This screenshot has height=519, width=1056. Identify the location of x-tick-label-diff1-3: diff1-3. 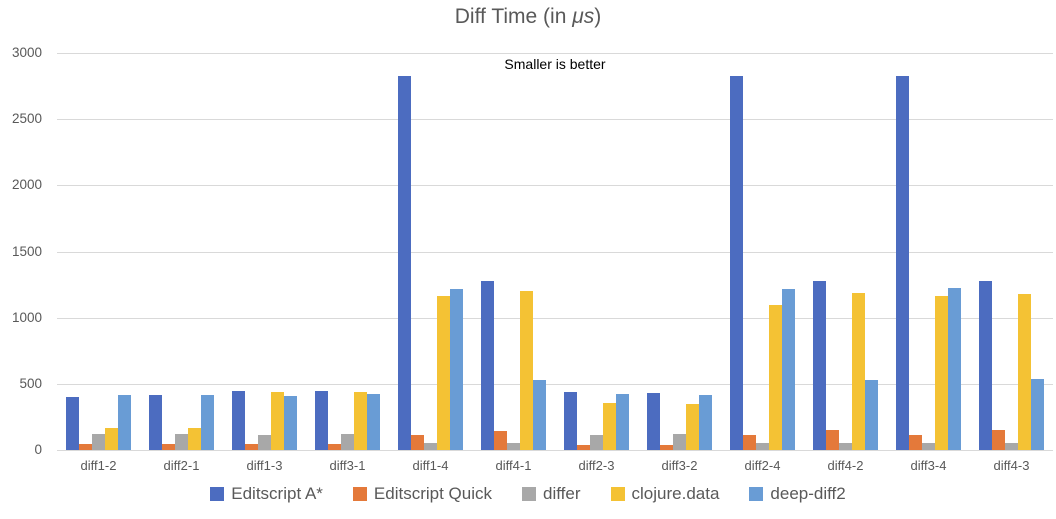
(264, 465).